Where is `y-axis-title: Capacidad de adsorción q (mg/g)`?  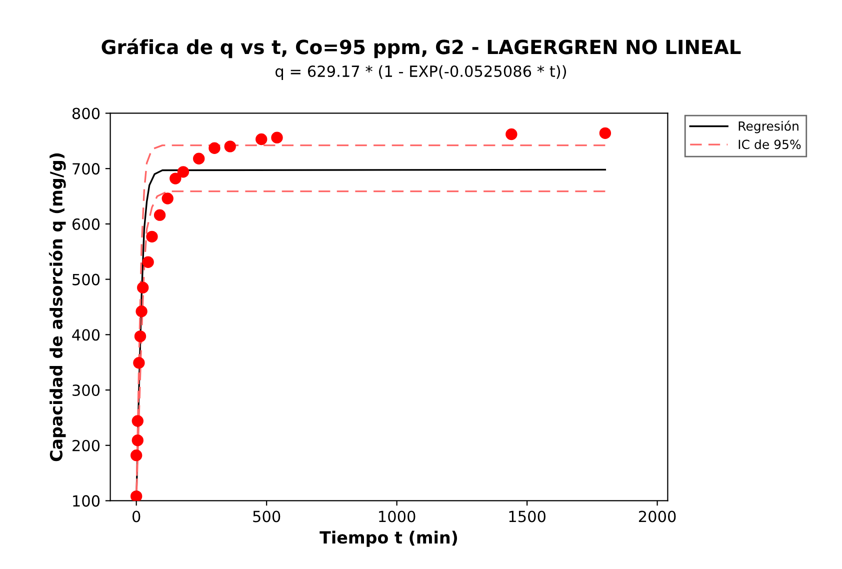 y-axis-title: Capacidad de adsorción q (mg/g) is located at coordinates (57, 307).